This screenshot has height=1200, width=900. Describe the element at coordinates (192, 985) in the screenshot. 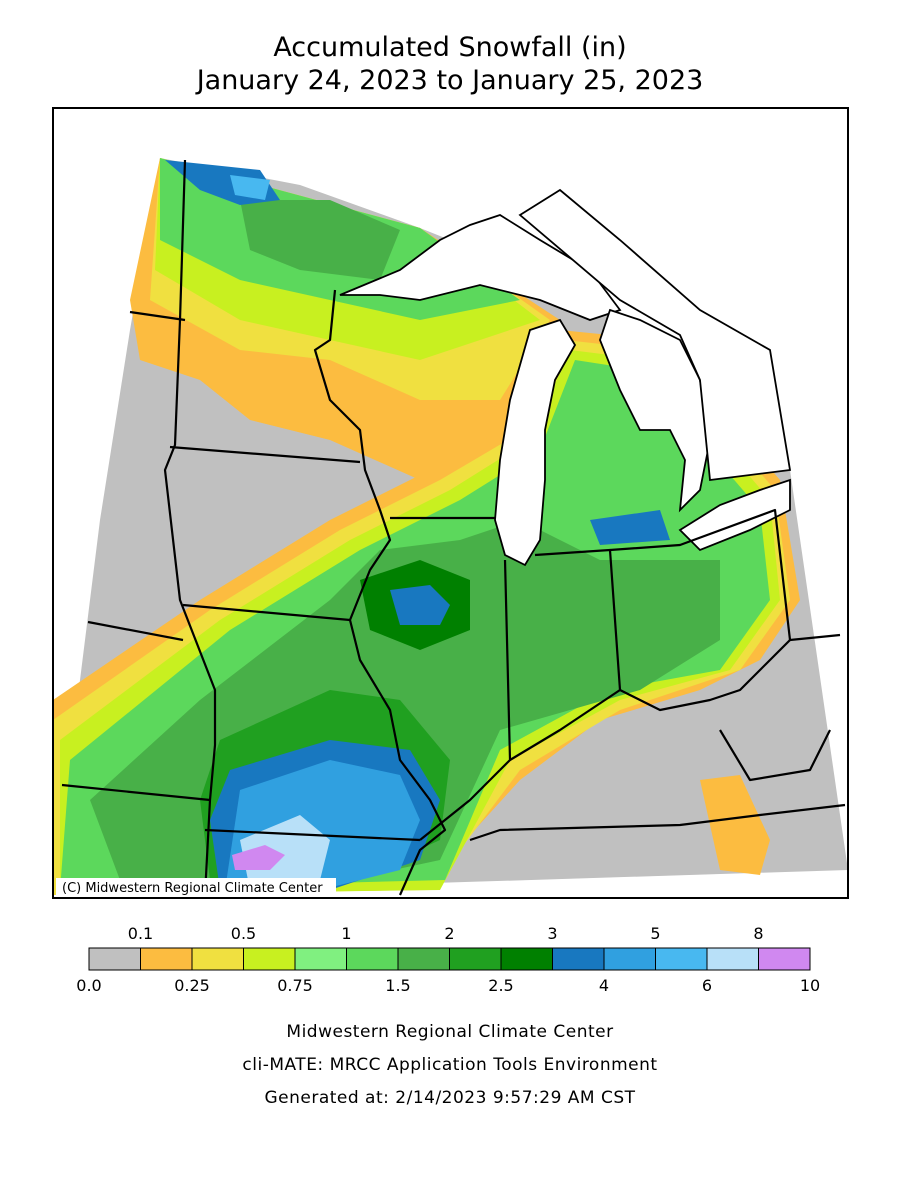

I see `legend-label: 0.25` at that location.